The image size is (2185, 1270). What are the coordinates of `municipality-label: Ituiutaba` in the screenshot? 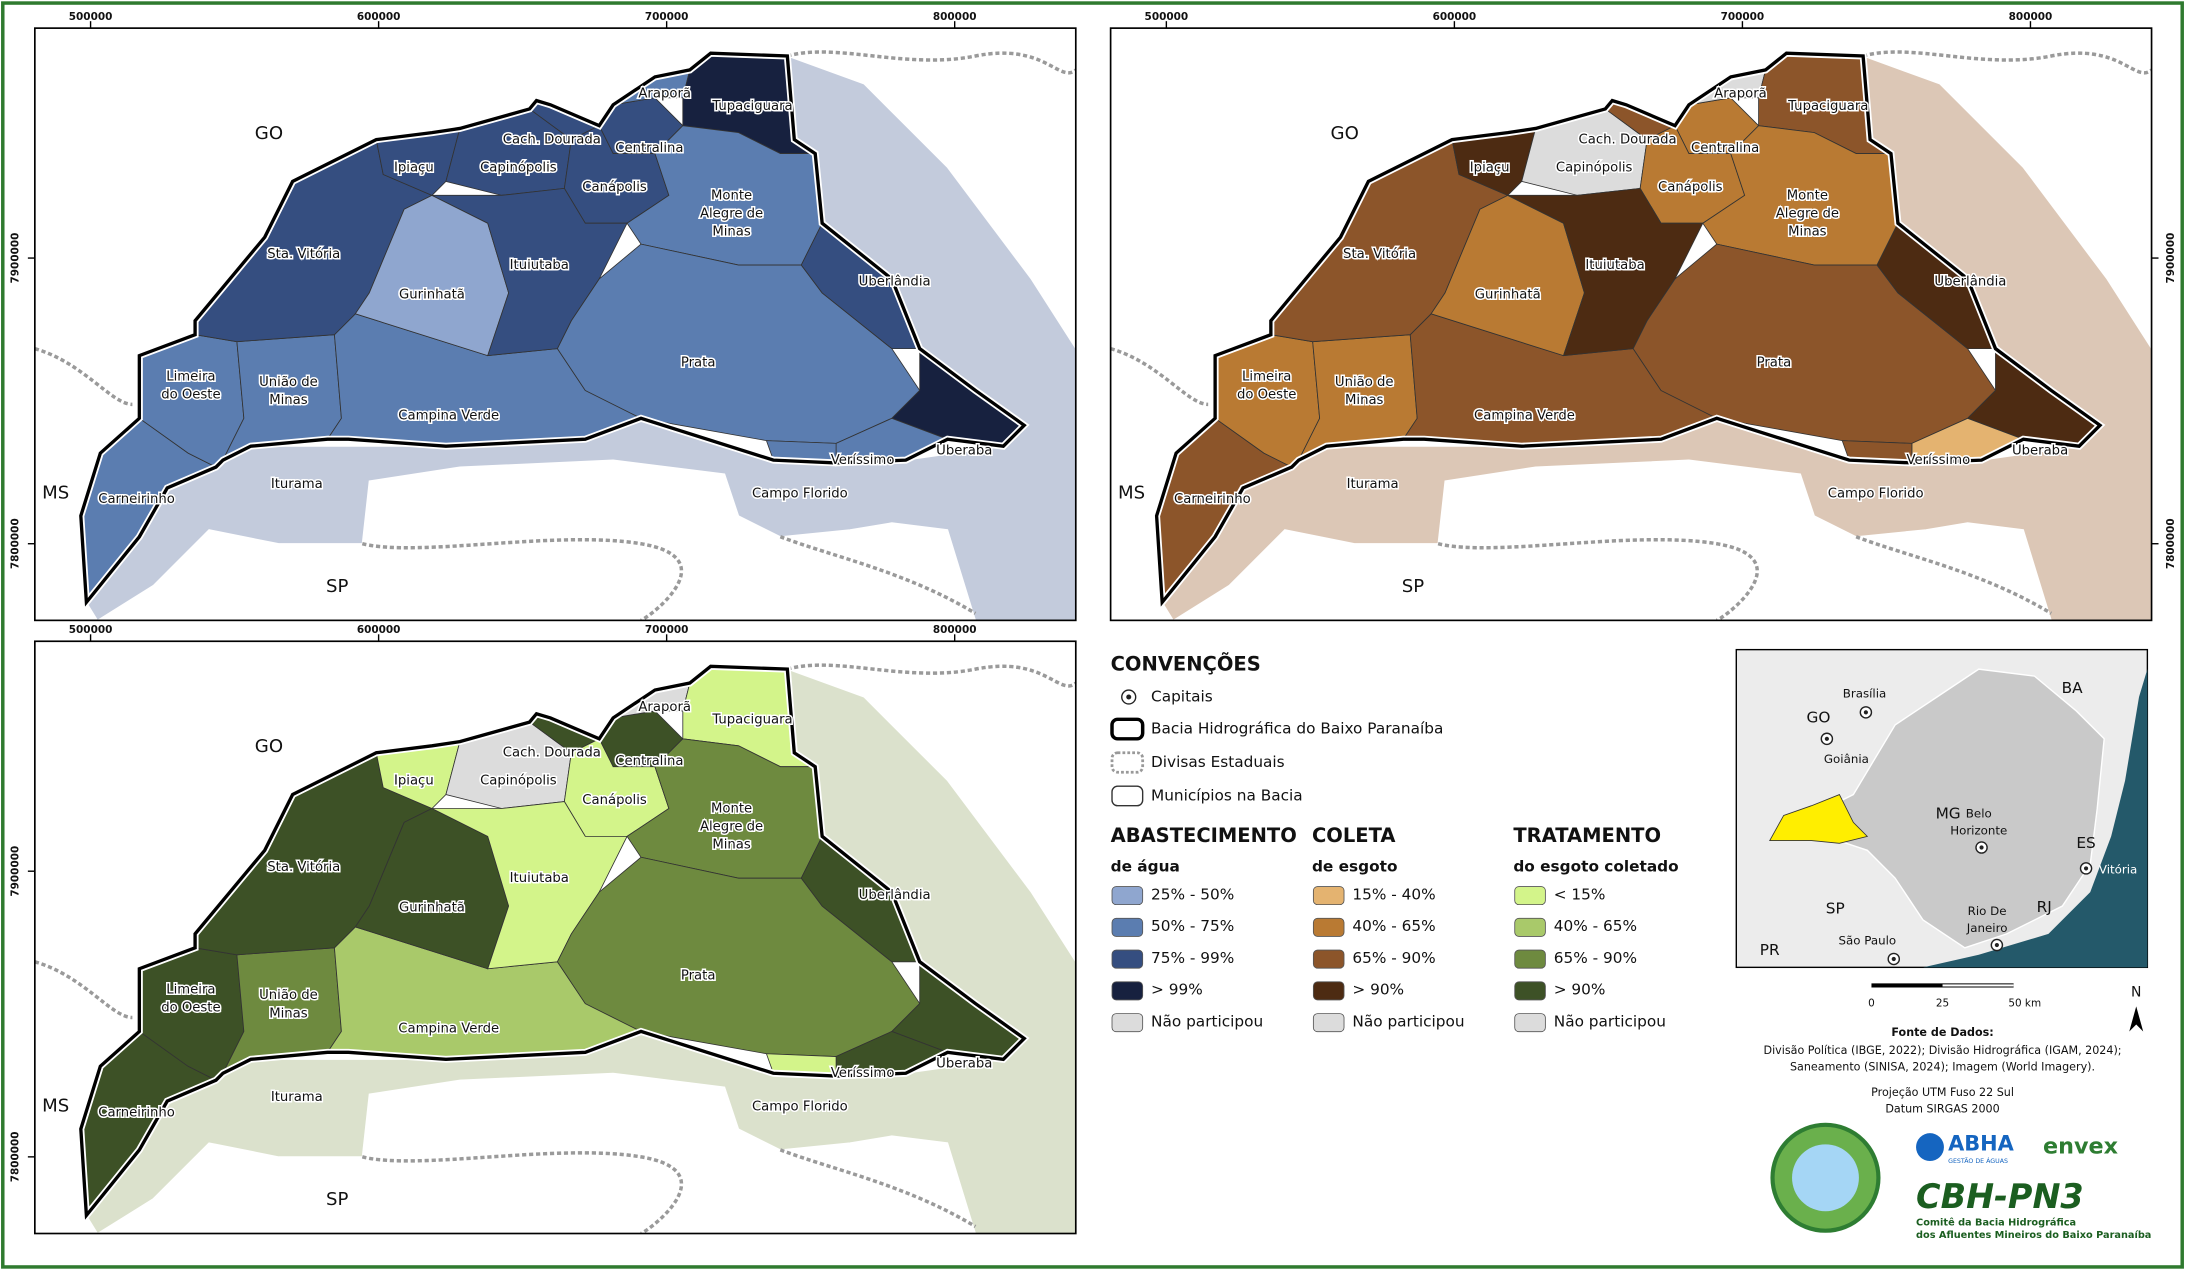 It's located at (539, 265).